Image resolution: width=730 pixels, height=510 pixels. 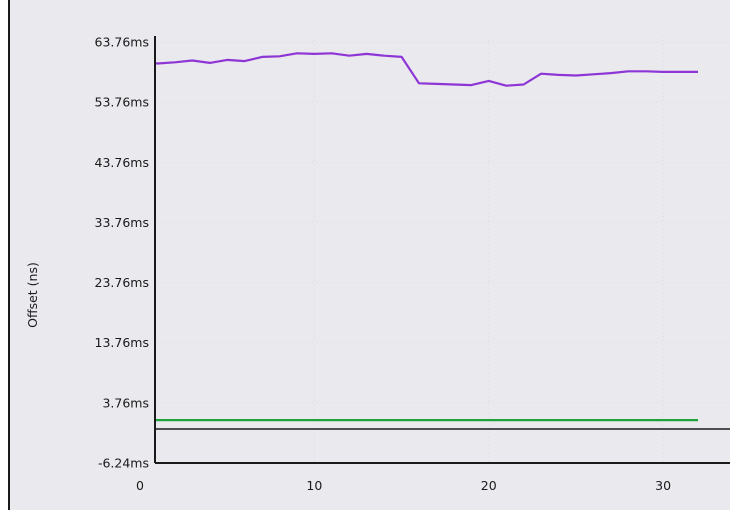 I want to click on y-tick-label: 43.76ms, so click(x=122, y=162).